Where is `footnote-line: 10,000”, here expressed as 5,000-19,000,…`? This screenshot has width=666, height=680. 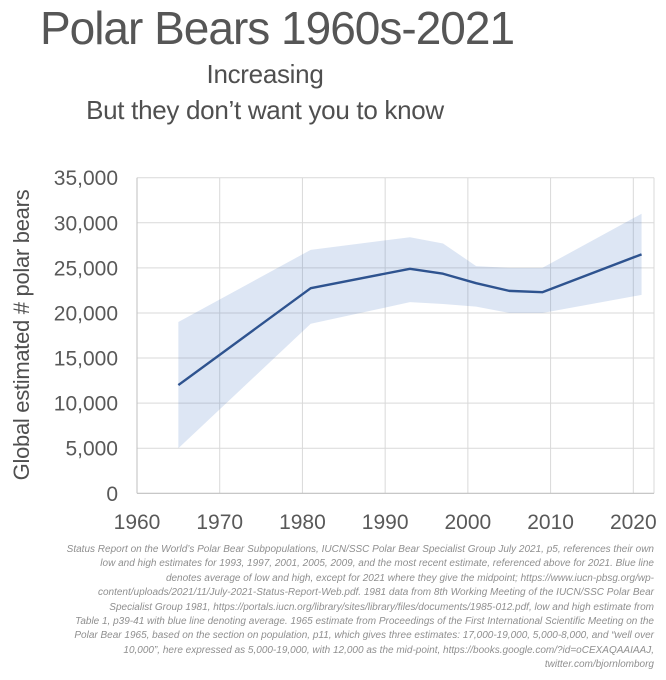 footnote-line: 10,000”, here expressed as 5,000-19,000,… is located at coordinates (388, 650).